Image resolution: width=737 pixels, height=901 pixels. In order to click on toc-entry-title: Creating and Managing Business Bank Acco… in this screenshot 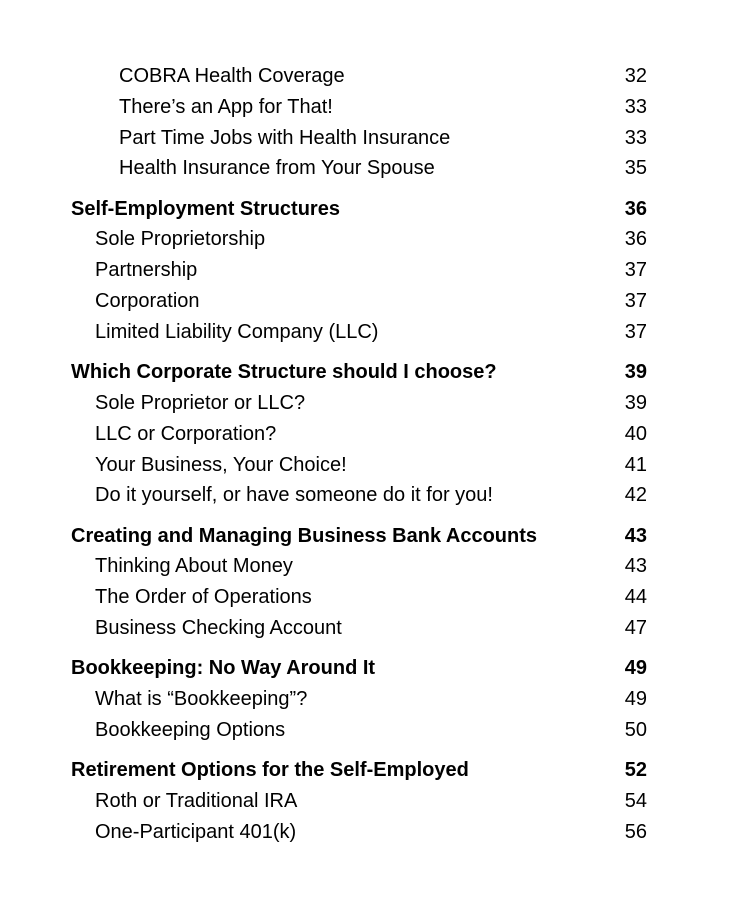, I will do `click(304, 535)`.